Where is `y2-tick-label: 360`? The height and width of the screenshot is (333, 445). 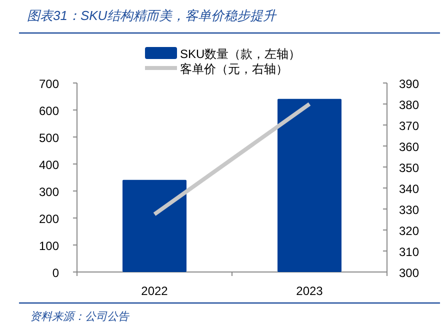 y2-tick-label: 360 is located at coordinates (409, 147).